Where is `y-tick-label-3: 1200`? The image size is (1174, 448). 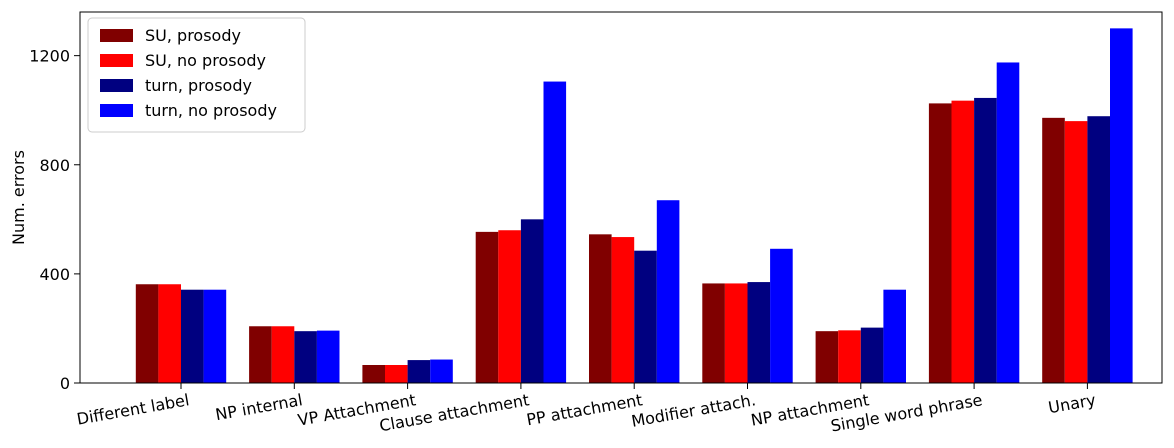 y-tick-label-3: 1200 is located at coordinates (49, 56).